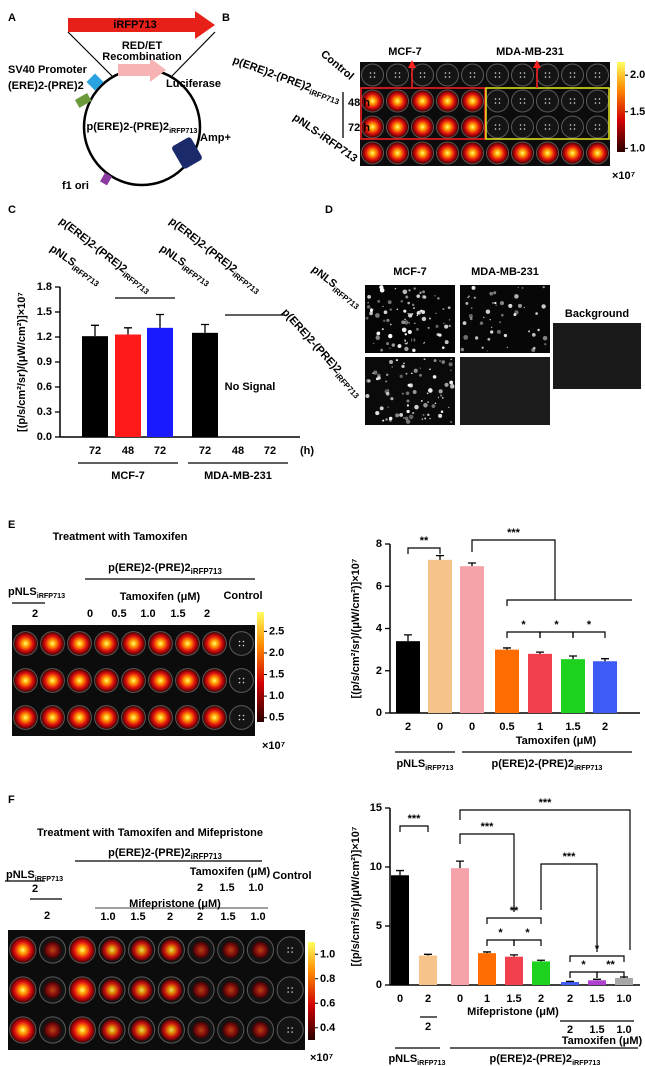 The width and height of the screenshot is (645, 1066). Describe the element at coordinates (95, 82) in the screenshot. I see `promoter-box` at that location.